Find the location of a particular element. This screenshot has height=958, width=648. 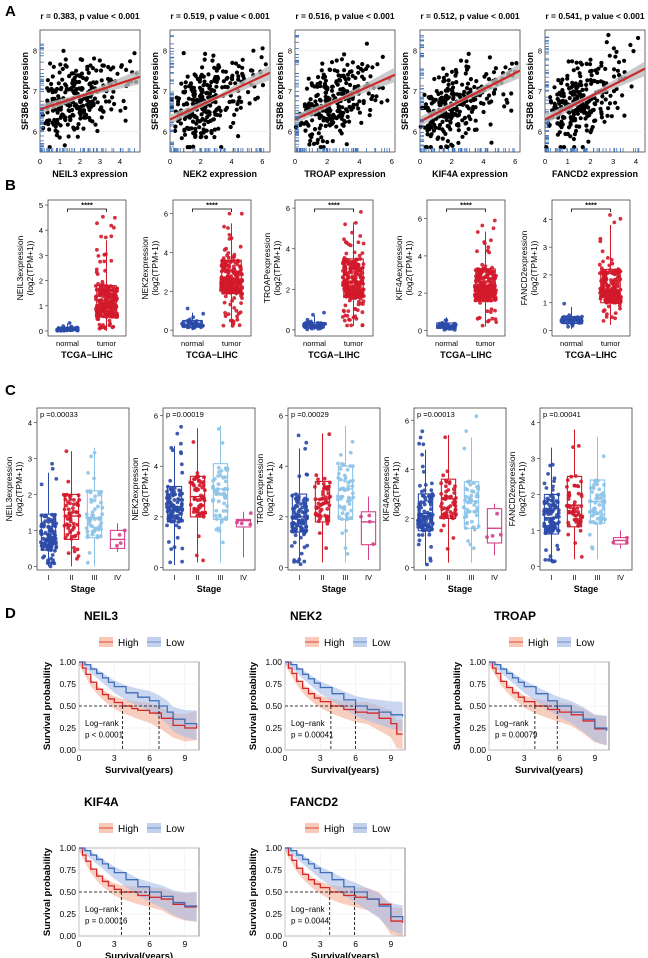

y-tick-label: 0 is located at coordinates (30, 566).